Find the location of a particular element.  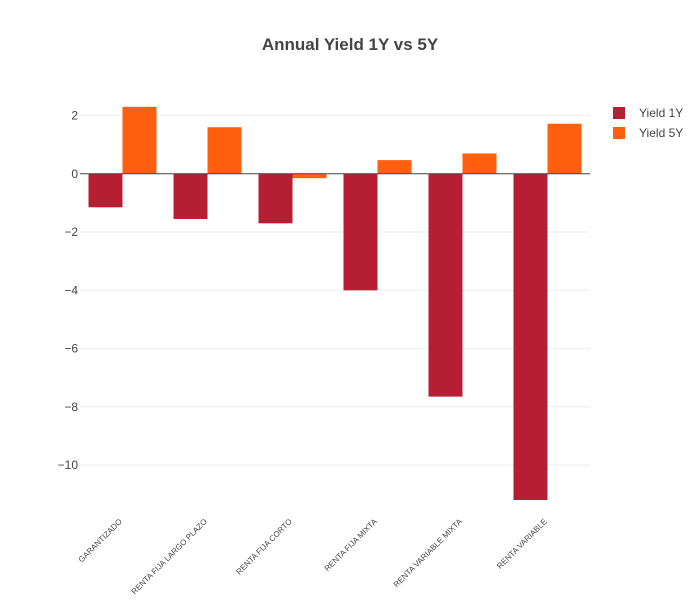

y-tick-label: 0 is located at coordinates (74, 174).